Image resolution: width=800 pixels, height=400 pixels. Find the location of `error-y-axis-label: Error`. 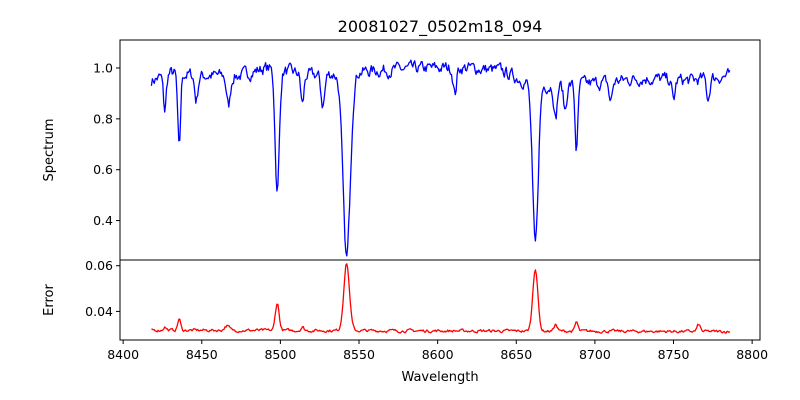

error-y-axis-label: Error is located at coordinates (49, 300).